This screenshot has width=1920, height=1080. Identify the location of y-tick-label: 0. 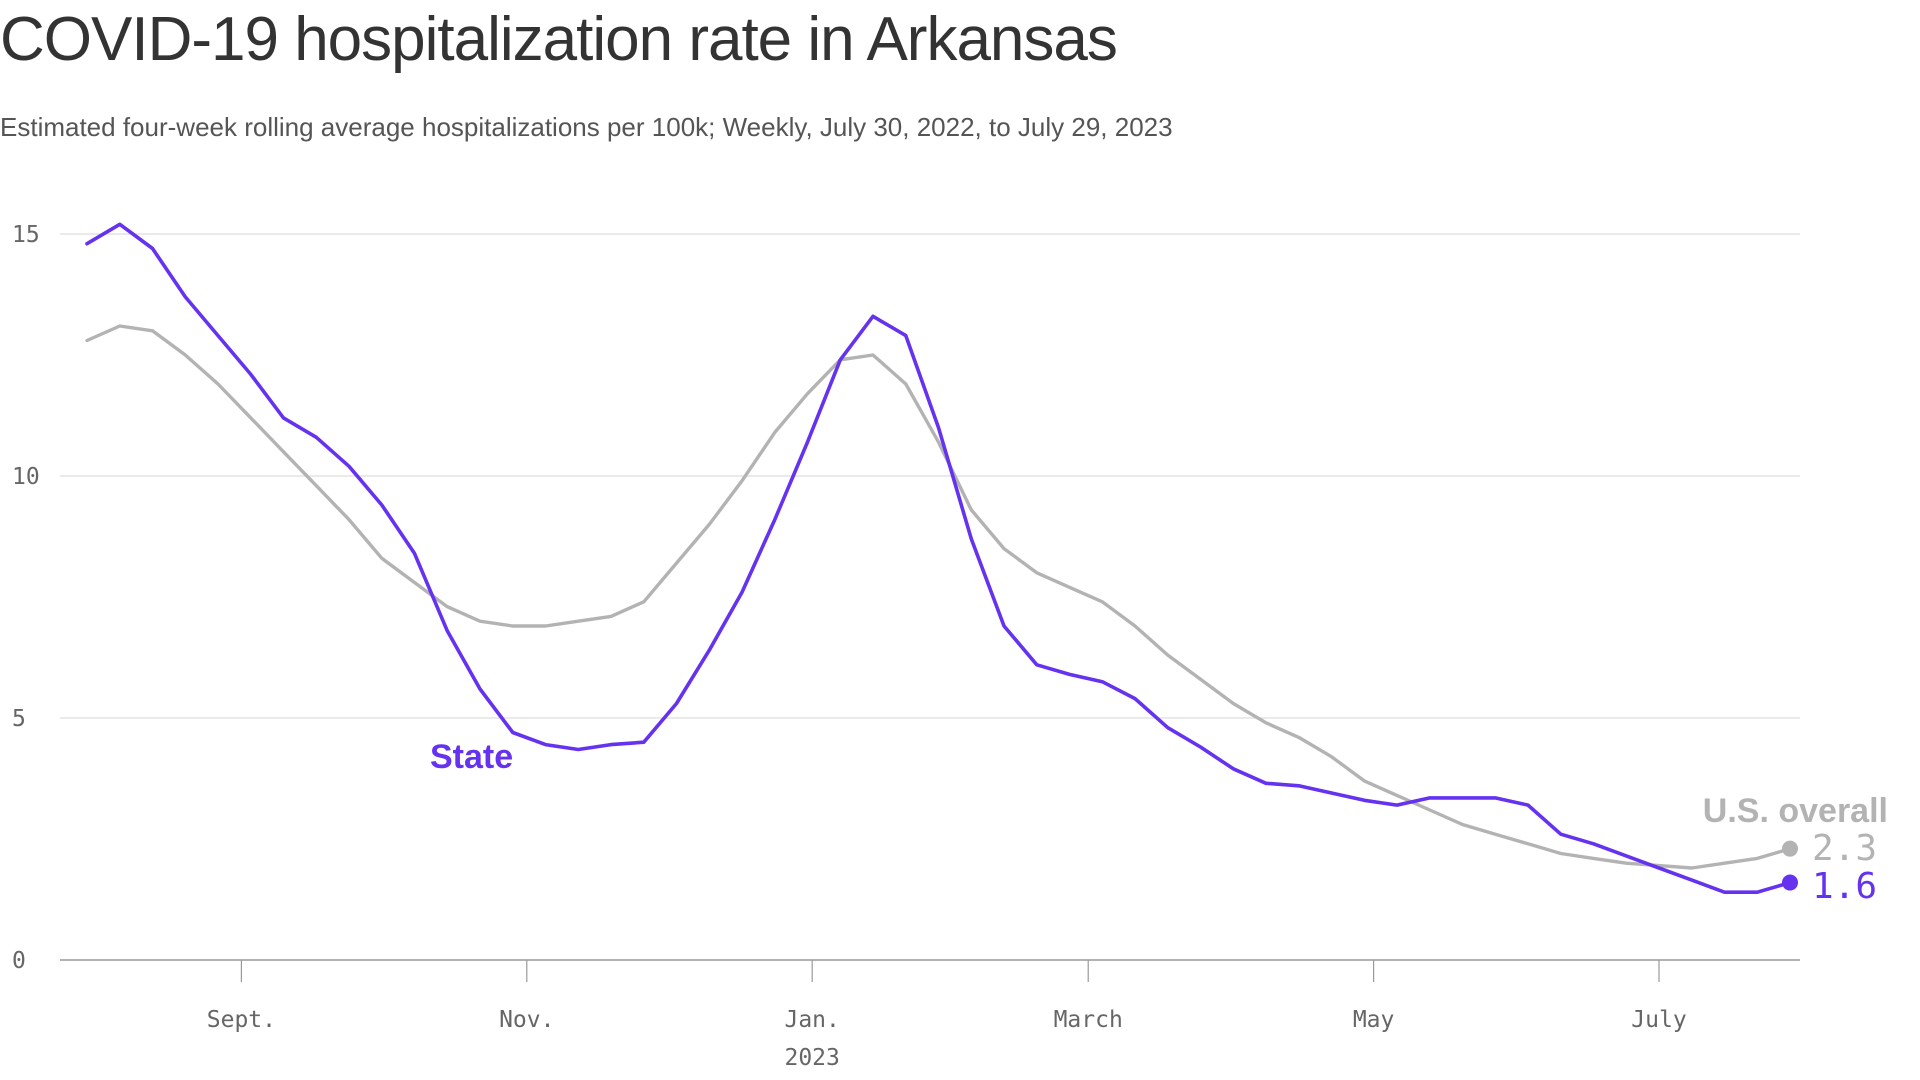
(19, 961).